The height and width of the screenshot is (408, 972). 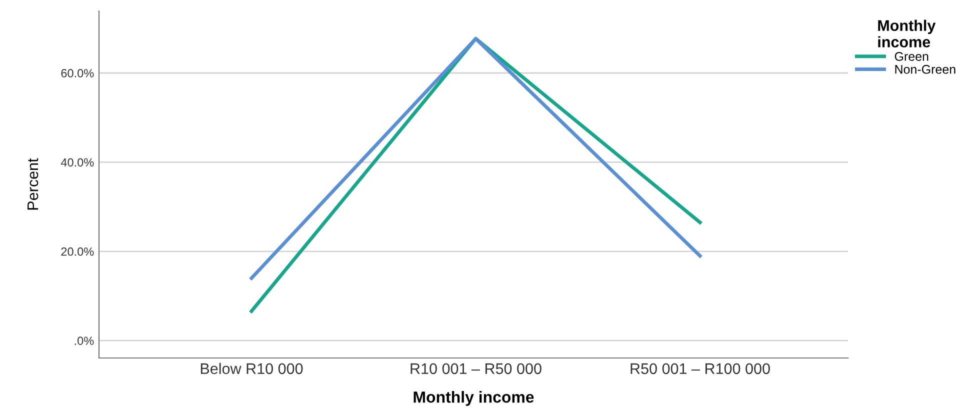 What do you see at coordinates (700, 368) in the screenshot?
I see `x-tick-label: R50 001 – R100 000` at bounding box center [700, 368].